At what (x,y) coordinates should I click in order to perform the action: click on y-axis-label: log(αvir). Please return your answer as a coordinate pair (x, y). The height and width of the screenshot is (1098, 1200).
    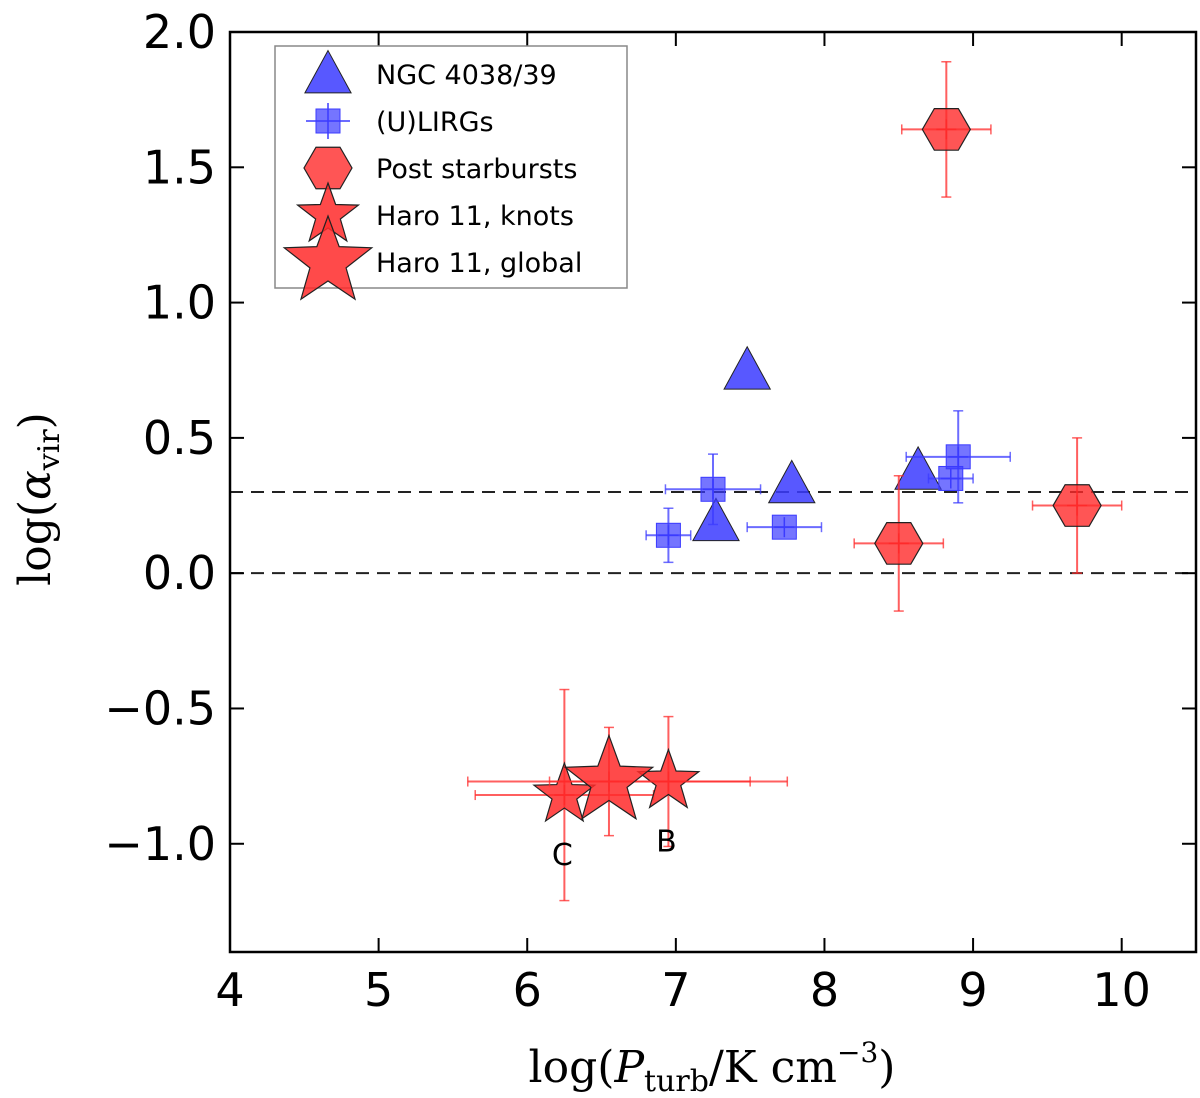
    Looking at the image, I should click on (38, 499).